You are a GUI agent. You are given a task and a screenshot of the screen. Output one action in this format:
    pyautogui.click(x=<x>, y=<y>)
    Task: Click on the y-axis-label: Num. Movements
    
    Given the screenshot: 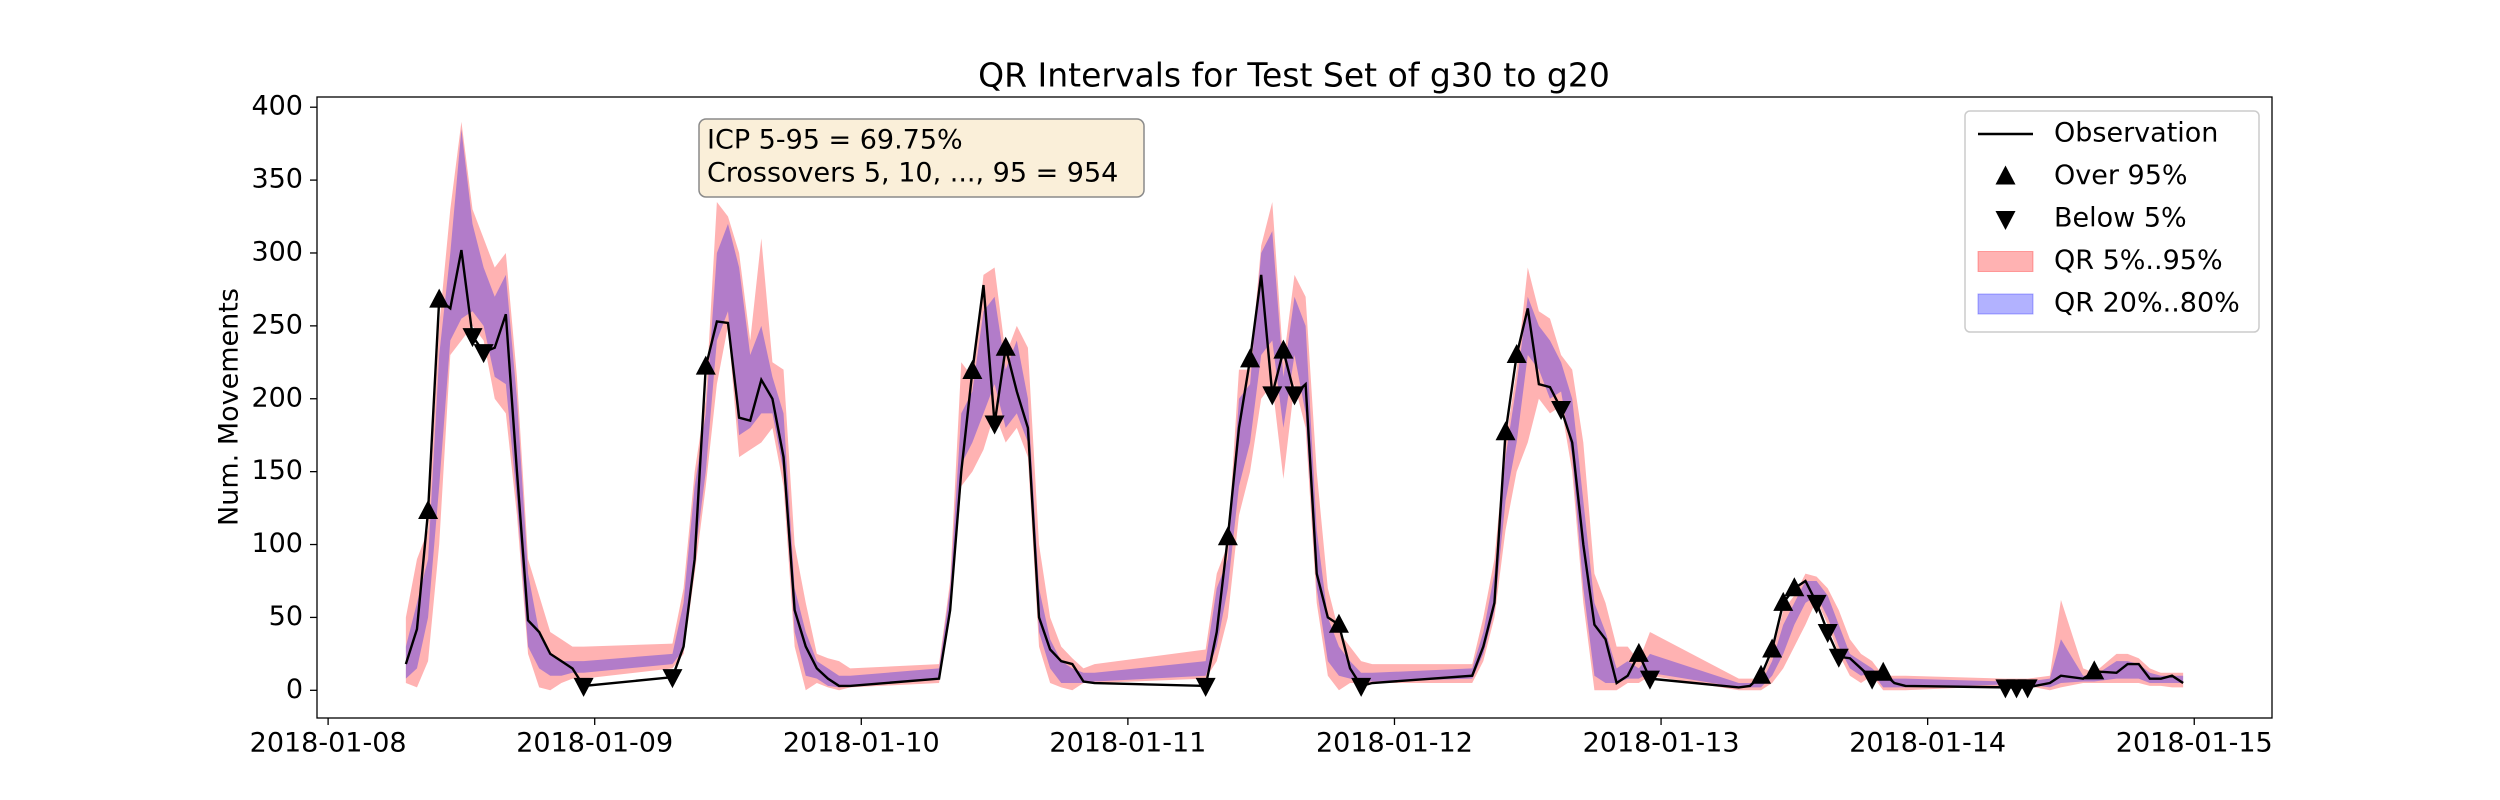 What is the action you would take?
    pyautogui.click(x=229, y=407)
    